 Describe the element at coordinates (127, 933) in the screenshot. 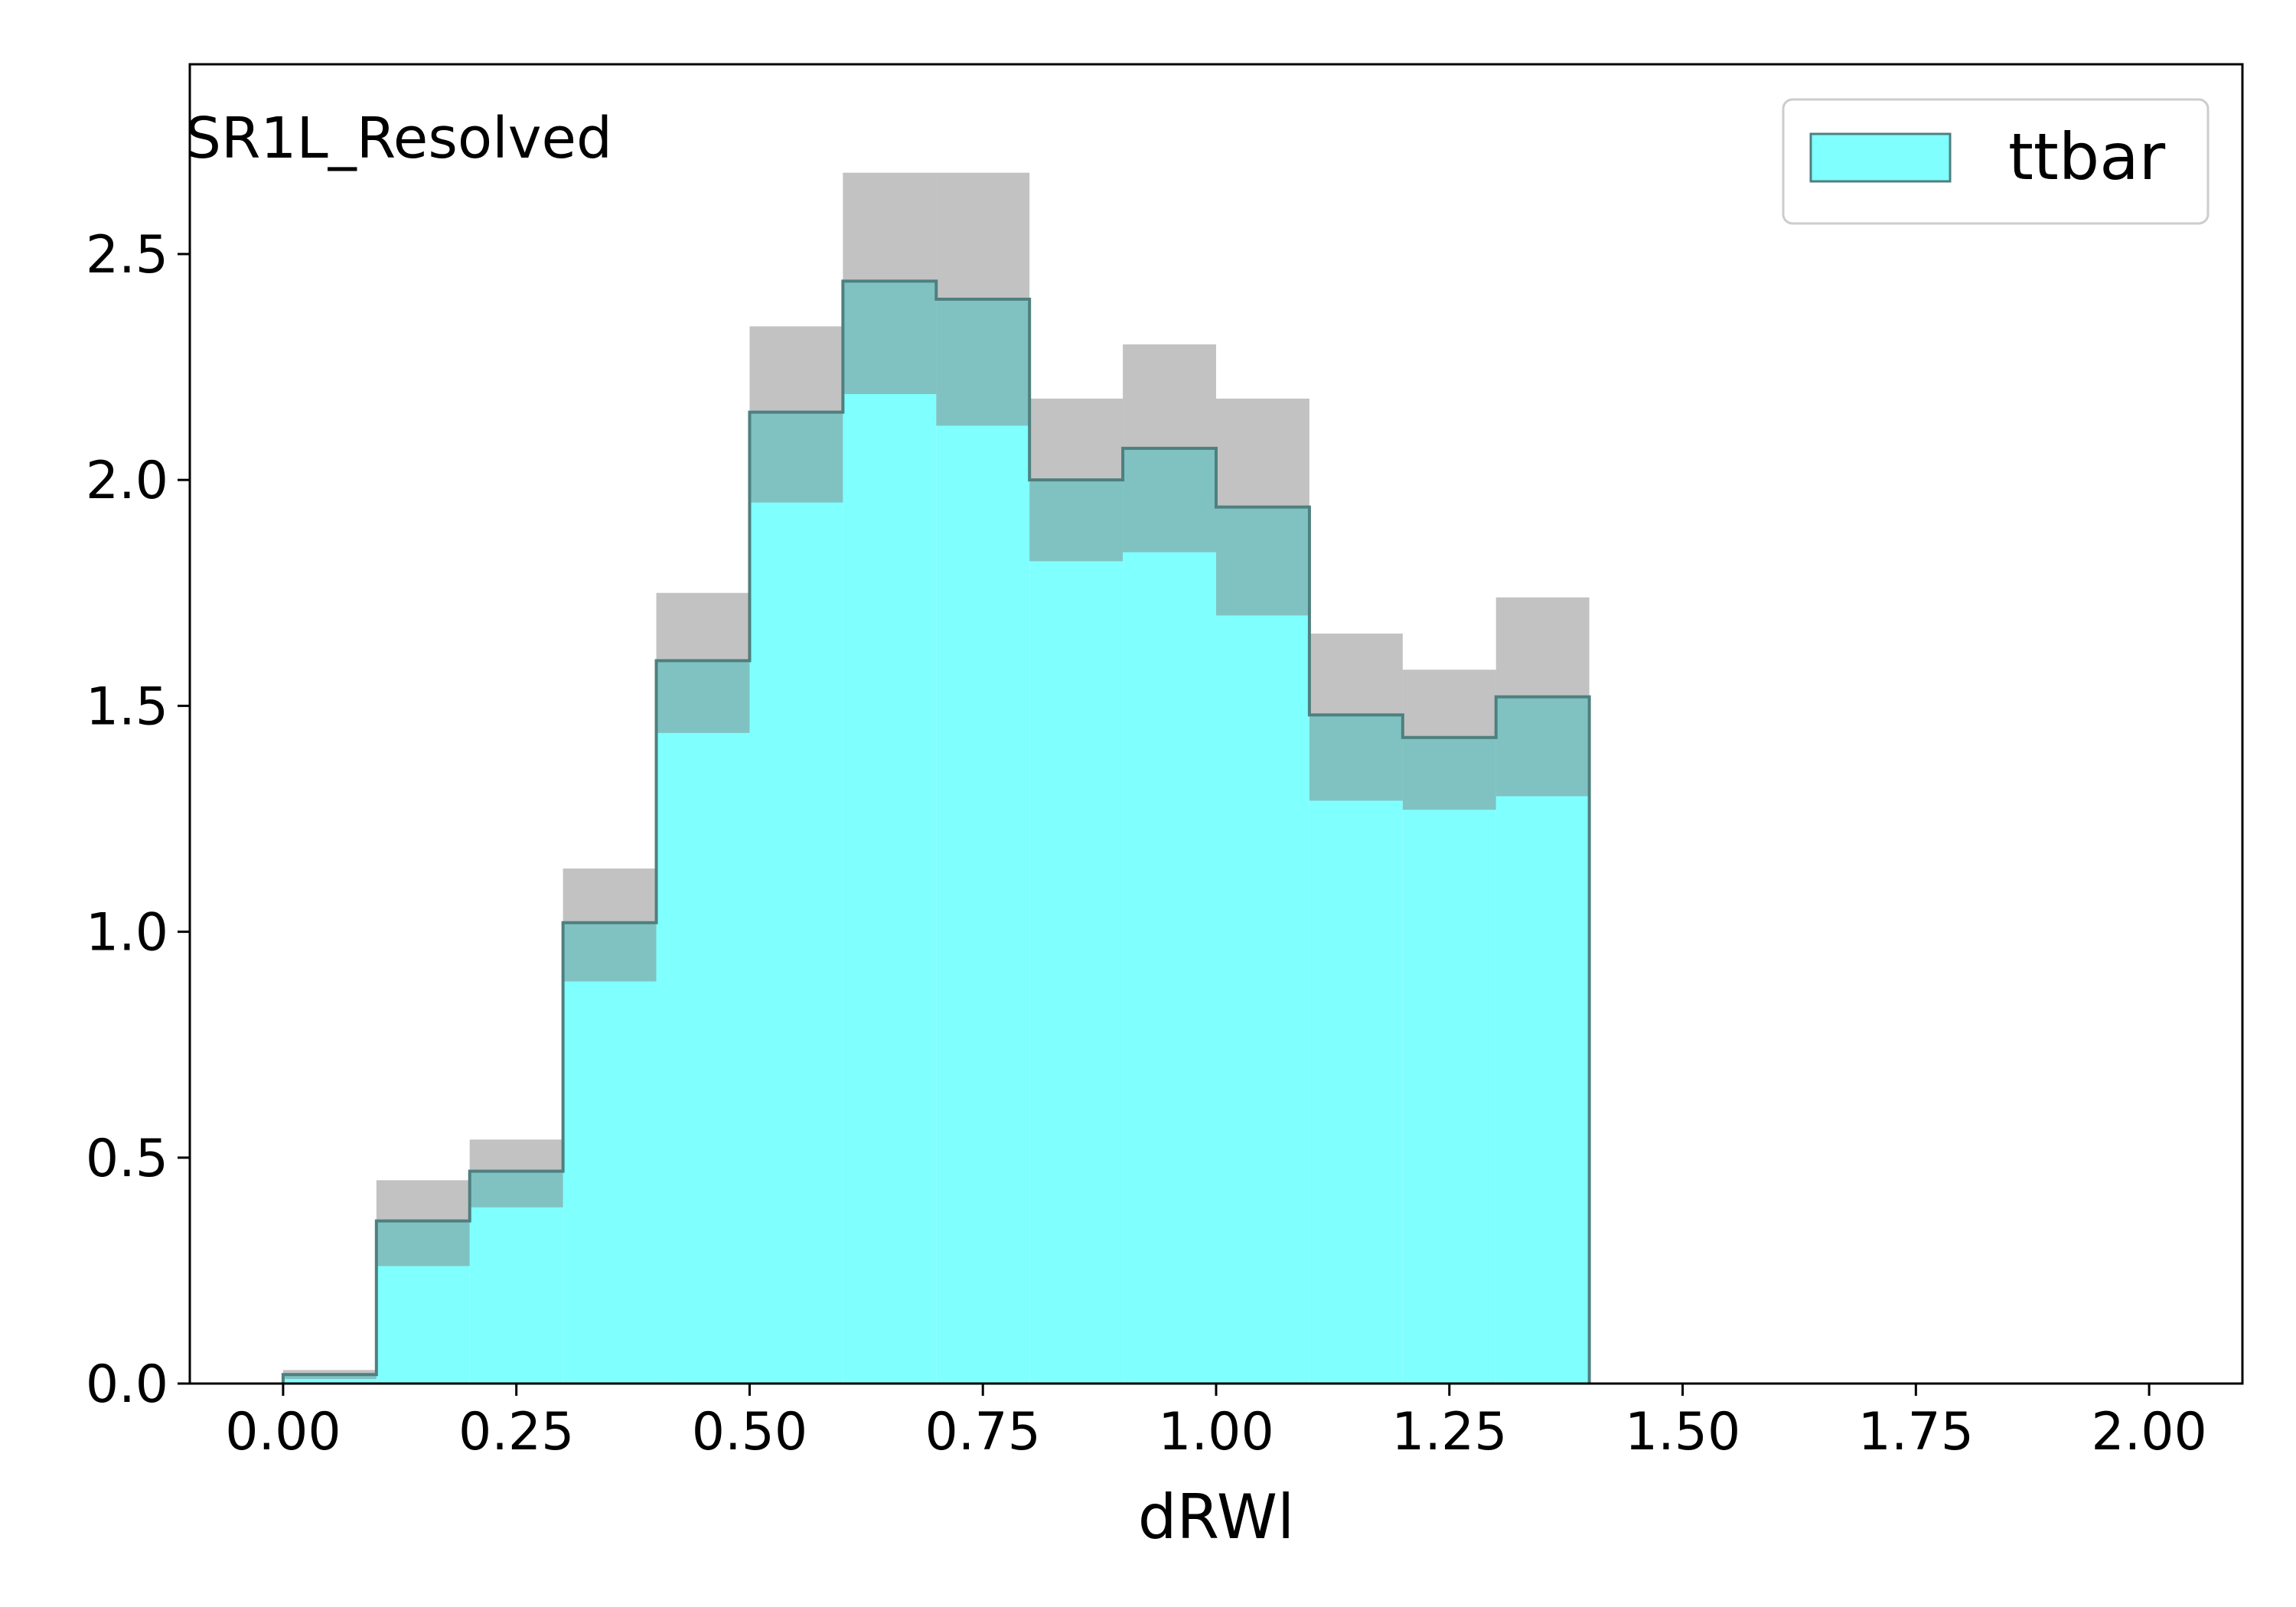

I see `y-tick-label: 1.0` at that location.